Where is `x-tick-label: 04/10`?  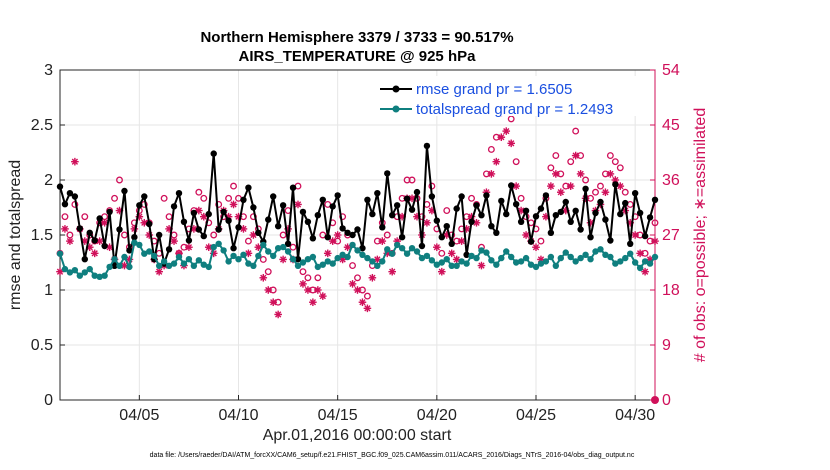 x-tick-label: 04/10 is located at coordinates (238, 415).